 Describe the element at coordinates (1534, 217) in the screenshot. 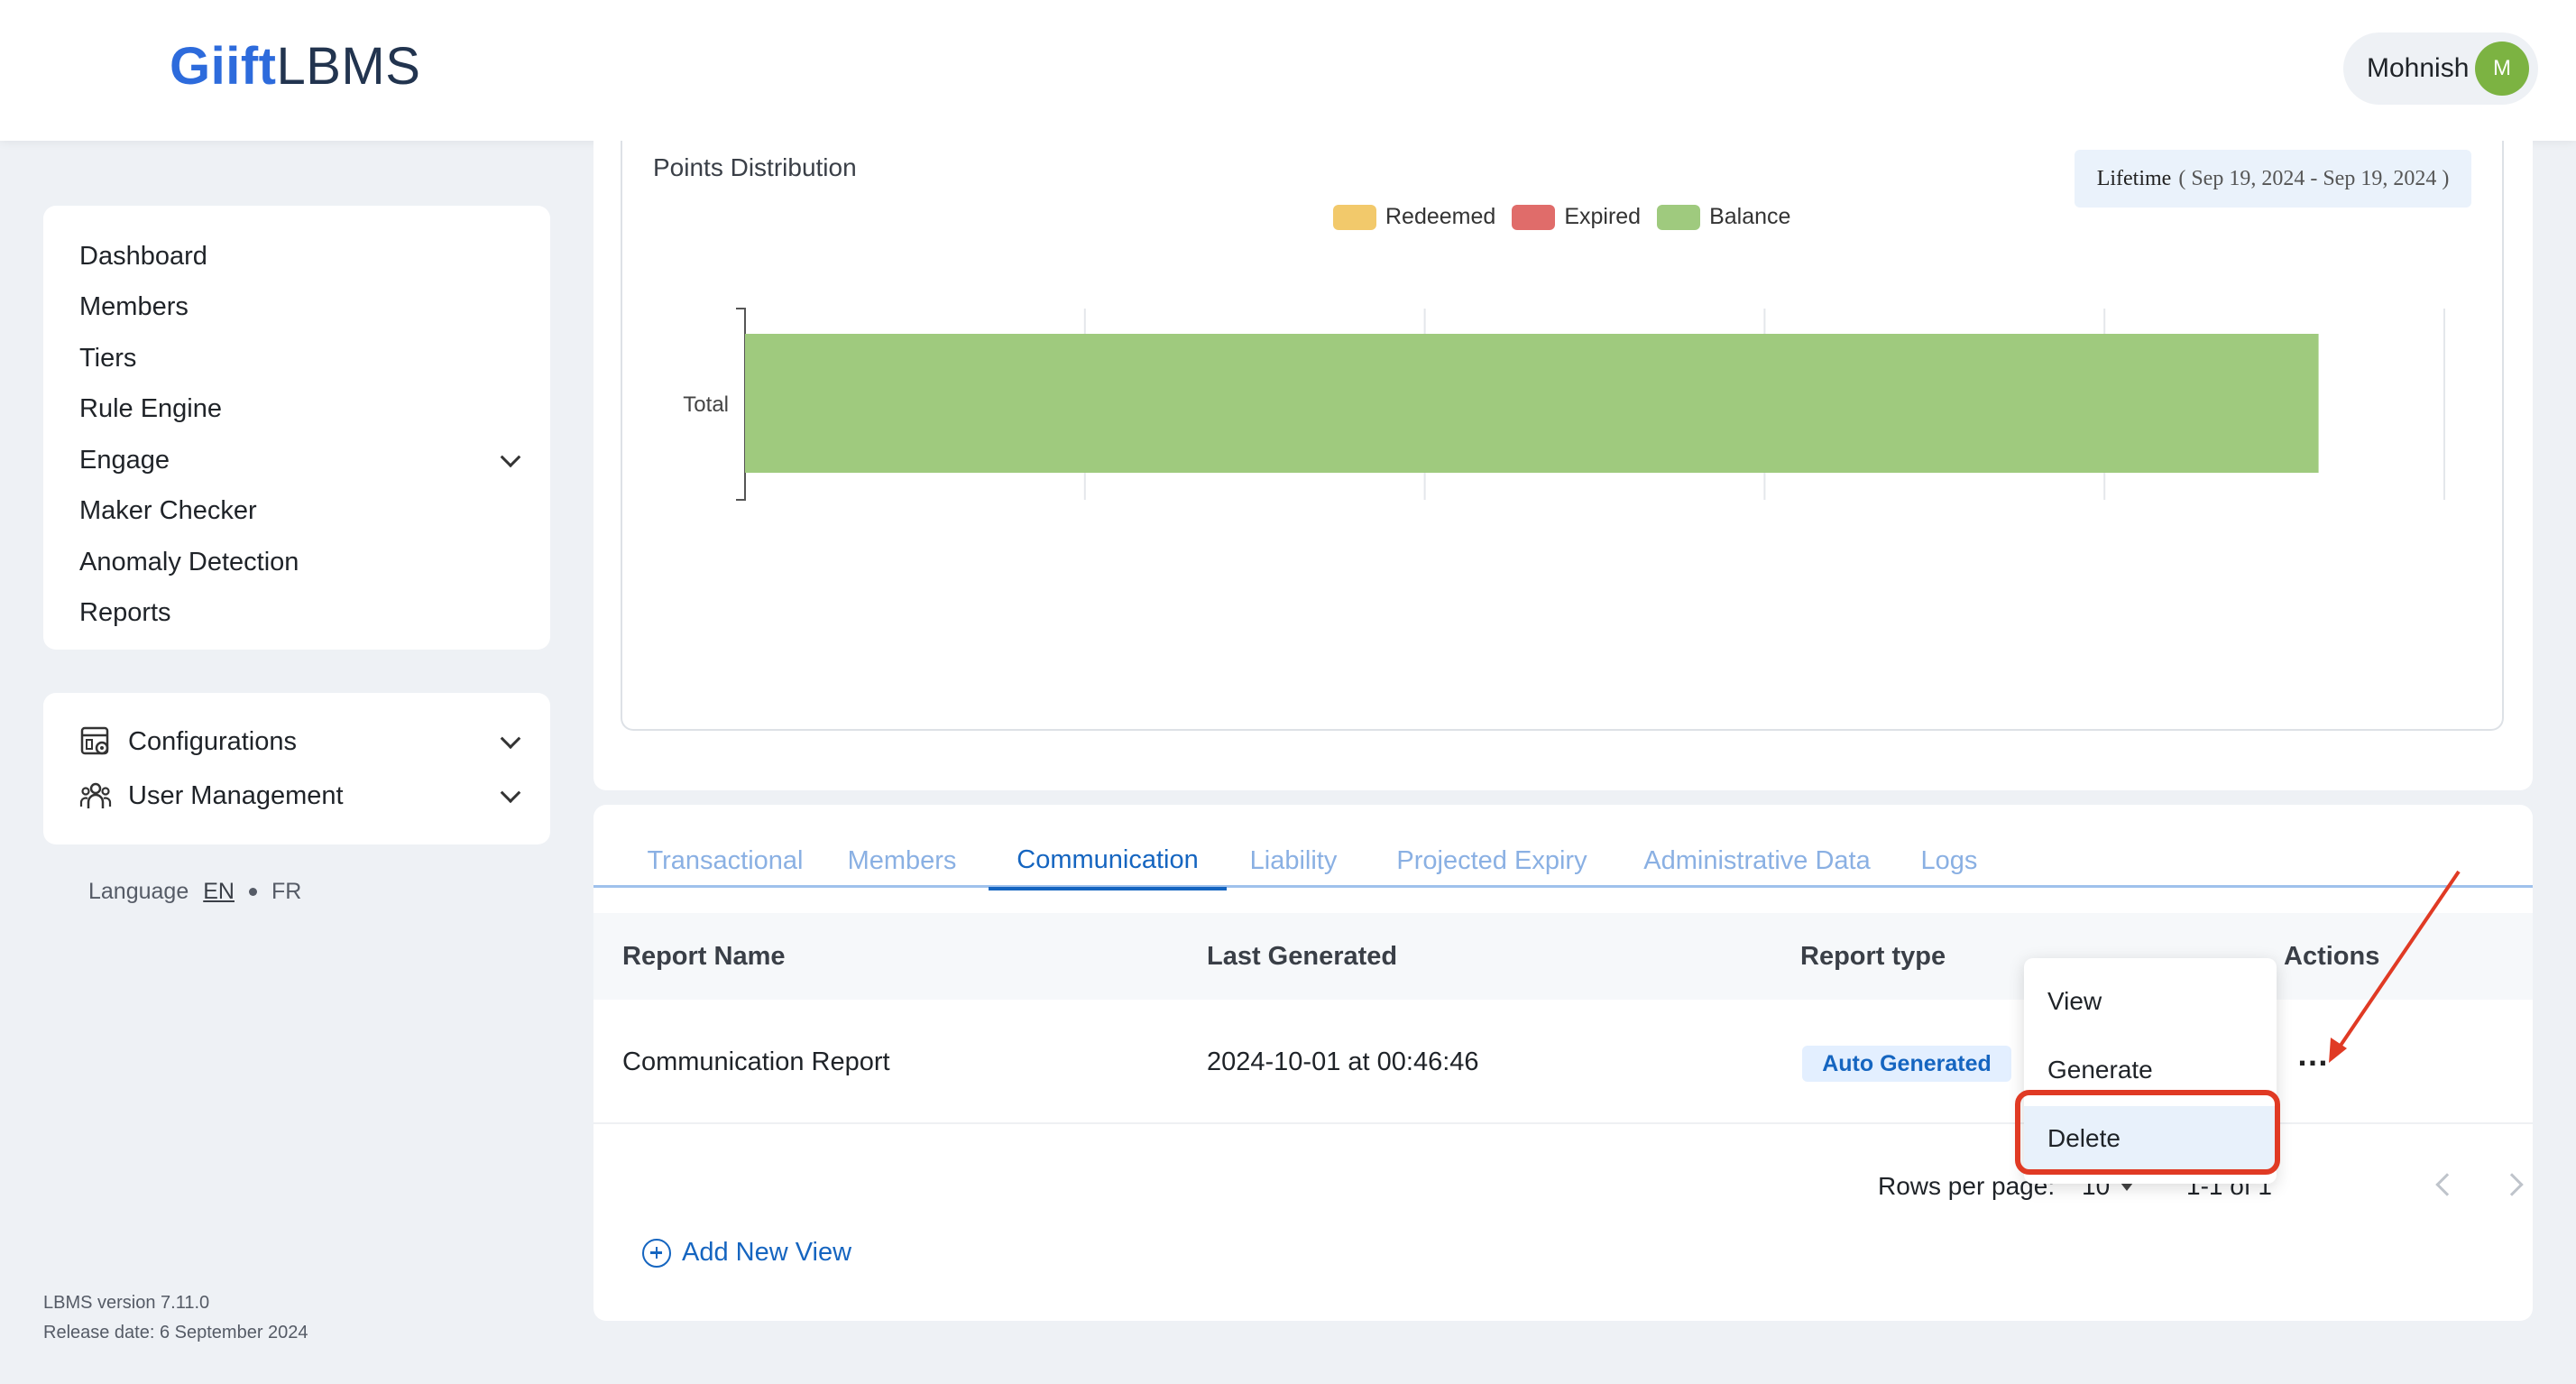

I see `legend-swatch-expired` at that location.